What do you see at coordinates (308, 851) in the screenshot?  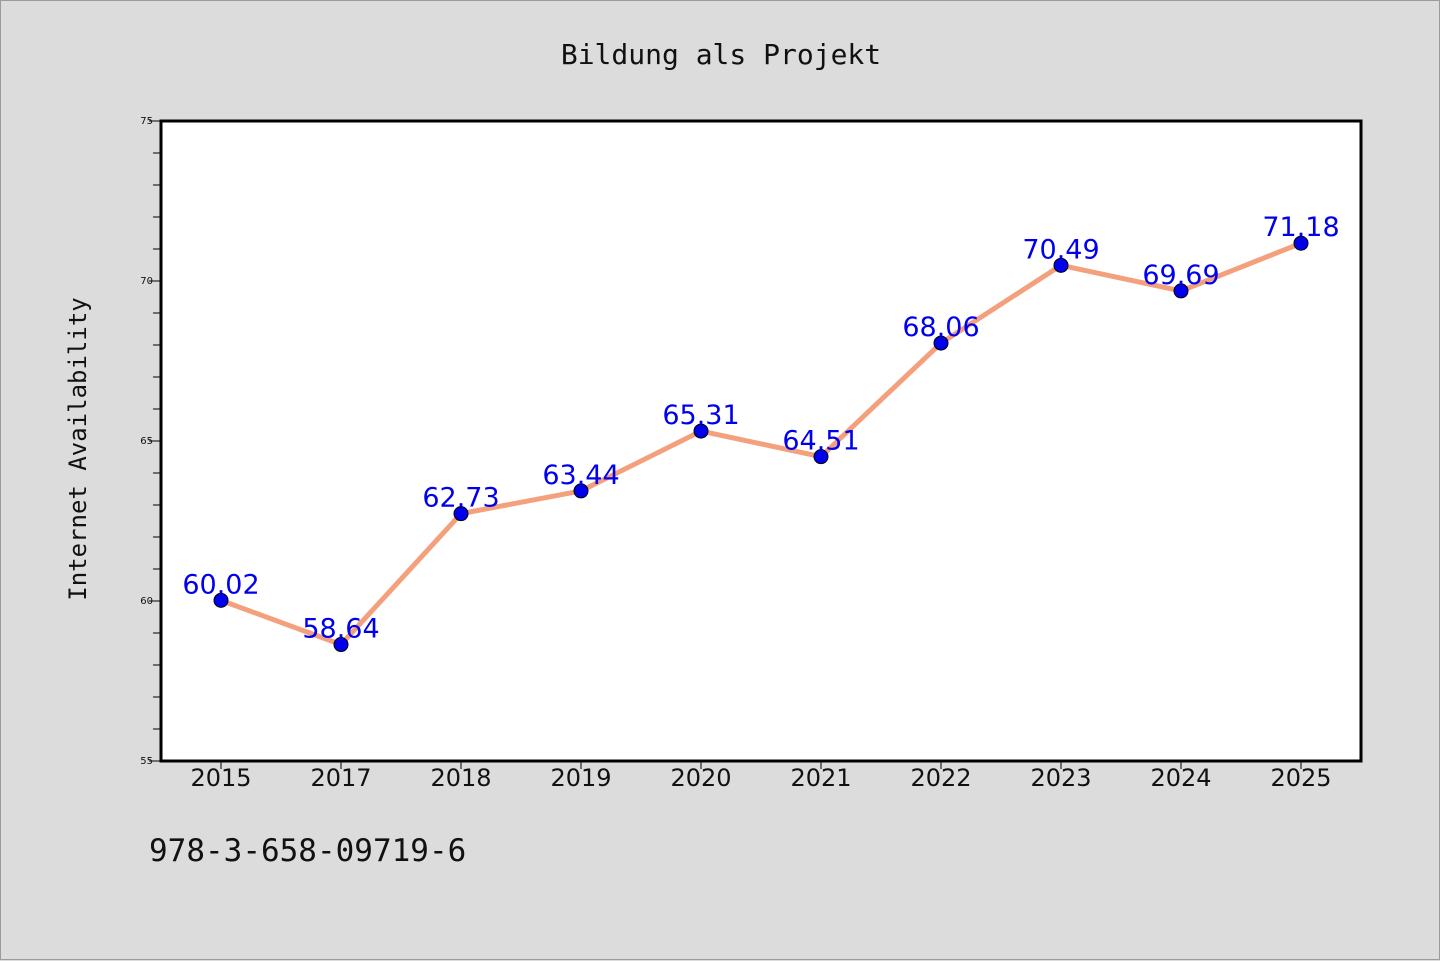 I see `isbn-text: 978-3-658-09719-6` at bounding box center [308, 851].